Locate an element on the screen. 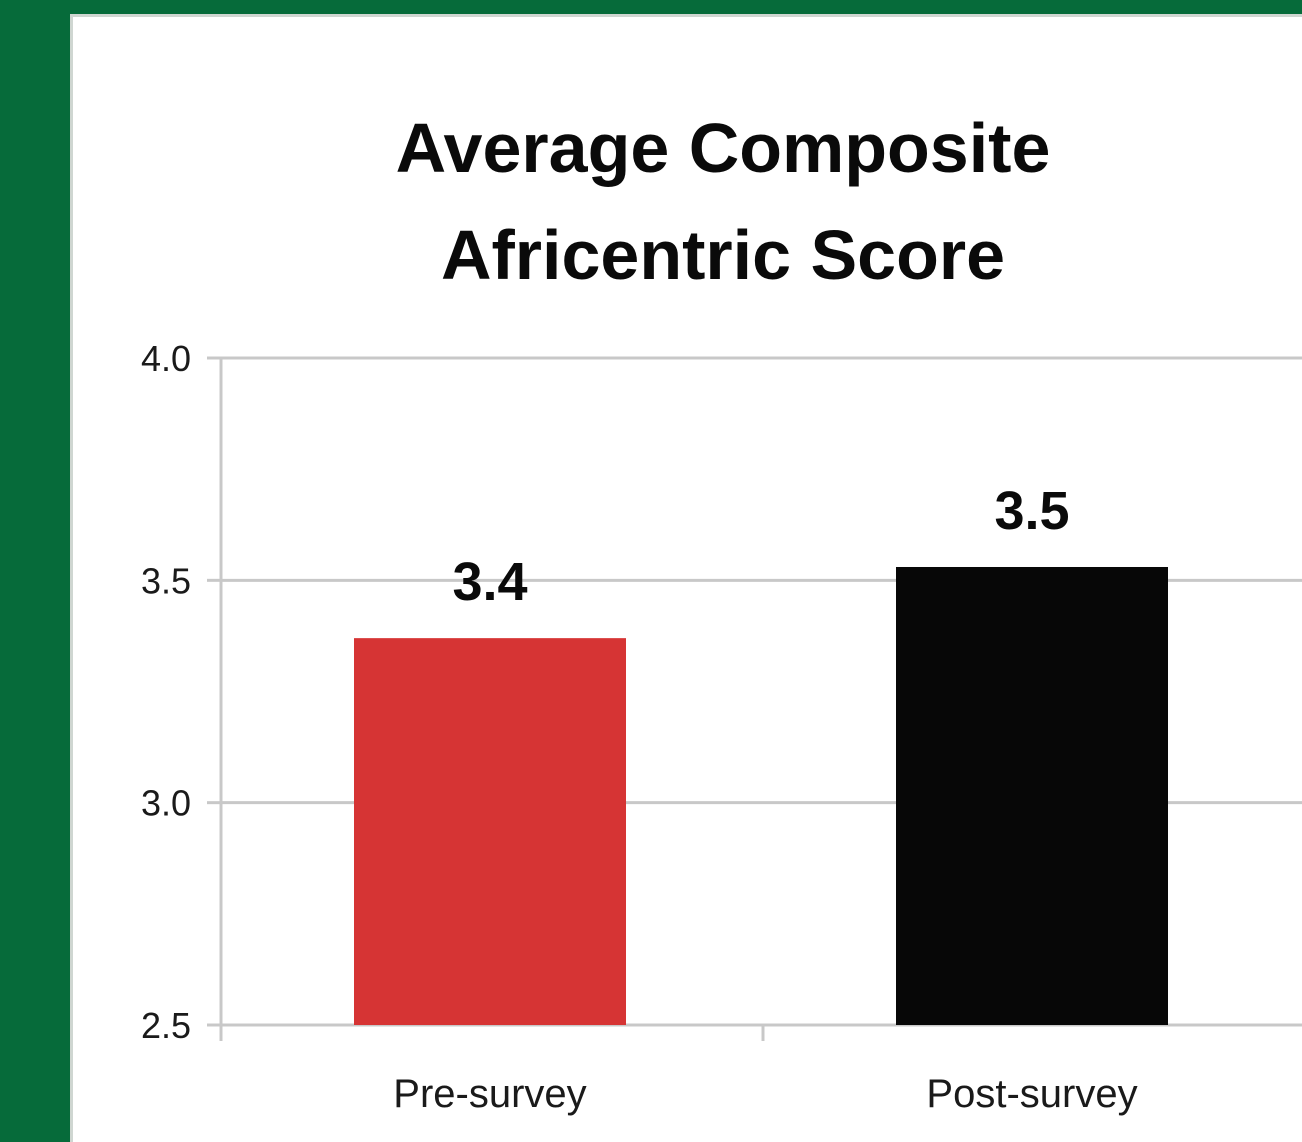  y-tick-label: 3.5 is located at coordinates (166, 580).